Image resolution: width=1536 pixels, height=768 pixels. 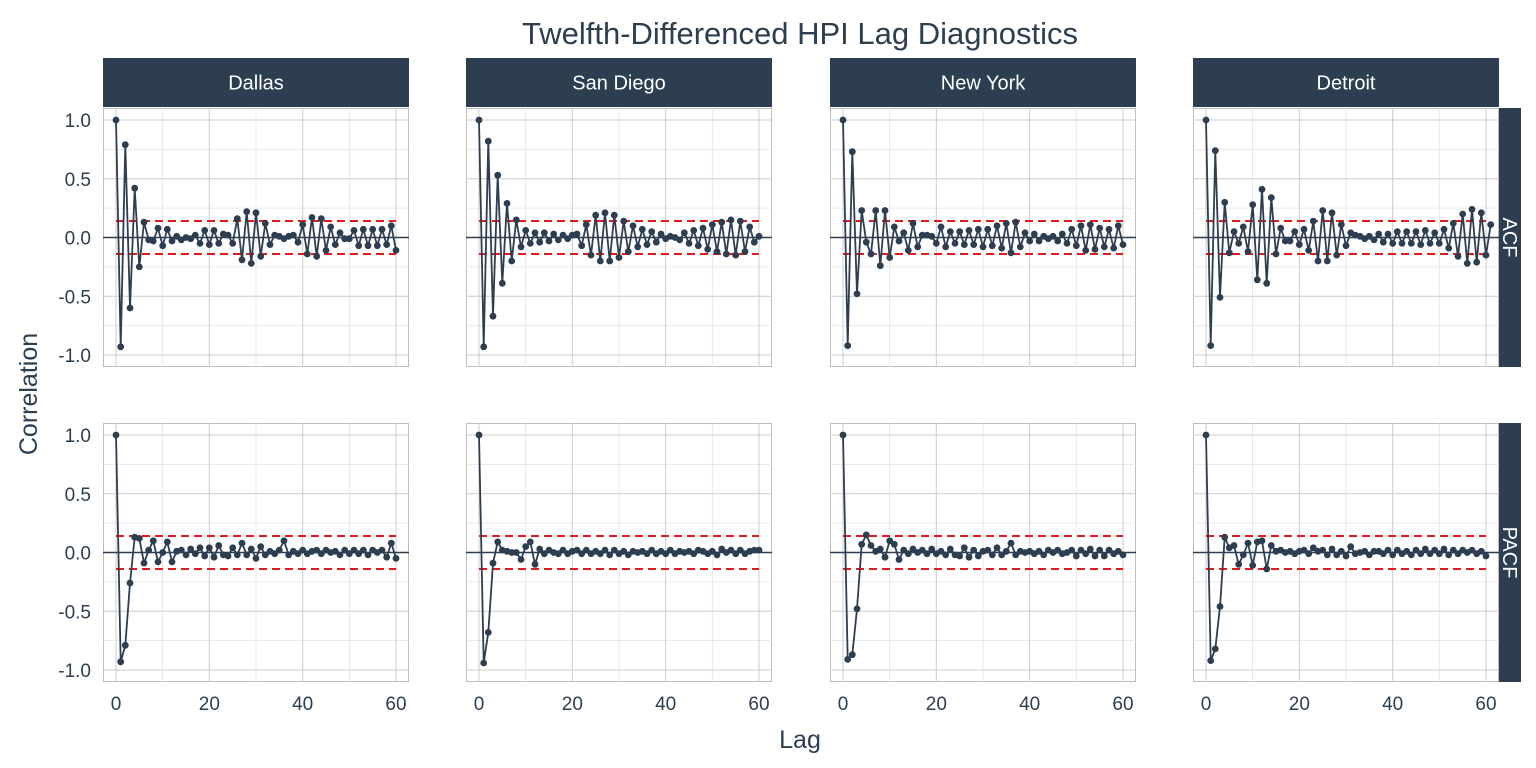 What do you see at coordinates (1346, 82) in the screenshot?
I see `column-strip: Detroit` at bounding box center [1346, 82].